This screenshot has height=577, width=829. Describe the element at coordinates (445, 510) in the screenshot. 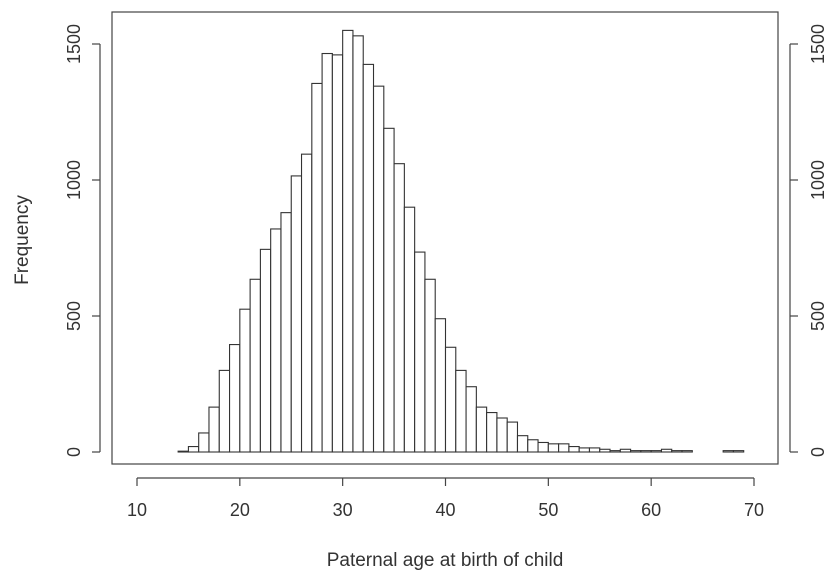

I see `x-tick-label: 40` at that location.